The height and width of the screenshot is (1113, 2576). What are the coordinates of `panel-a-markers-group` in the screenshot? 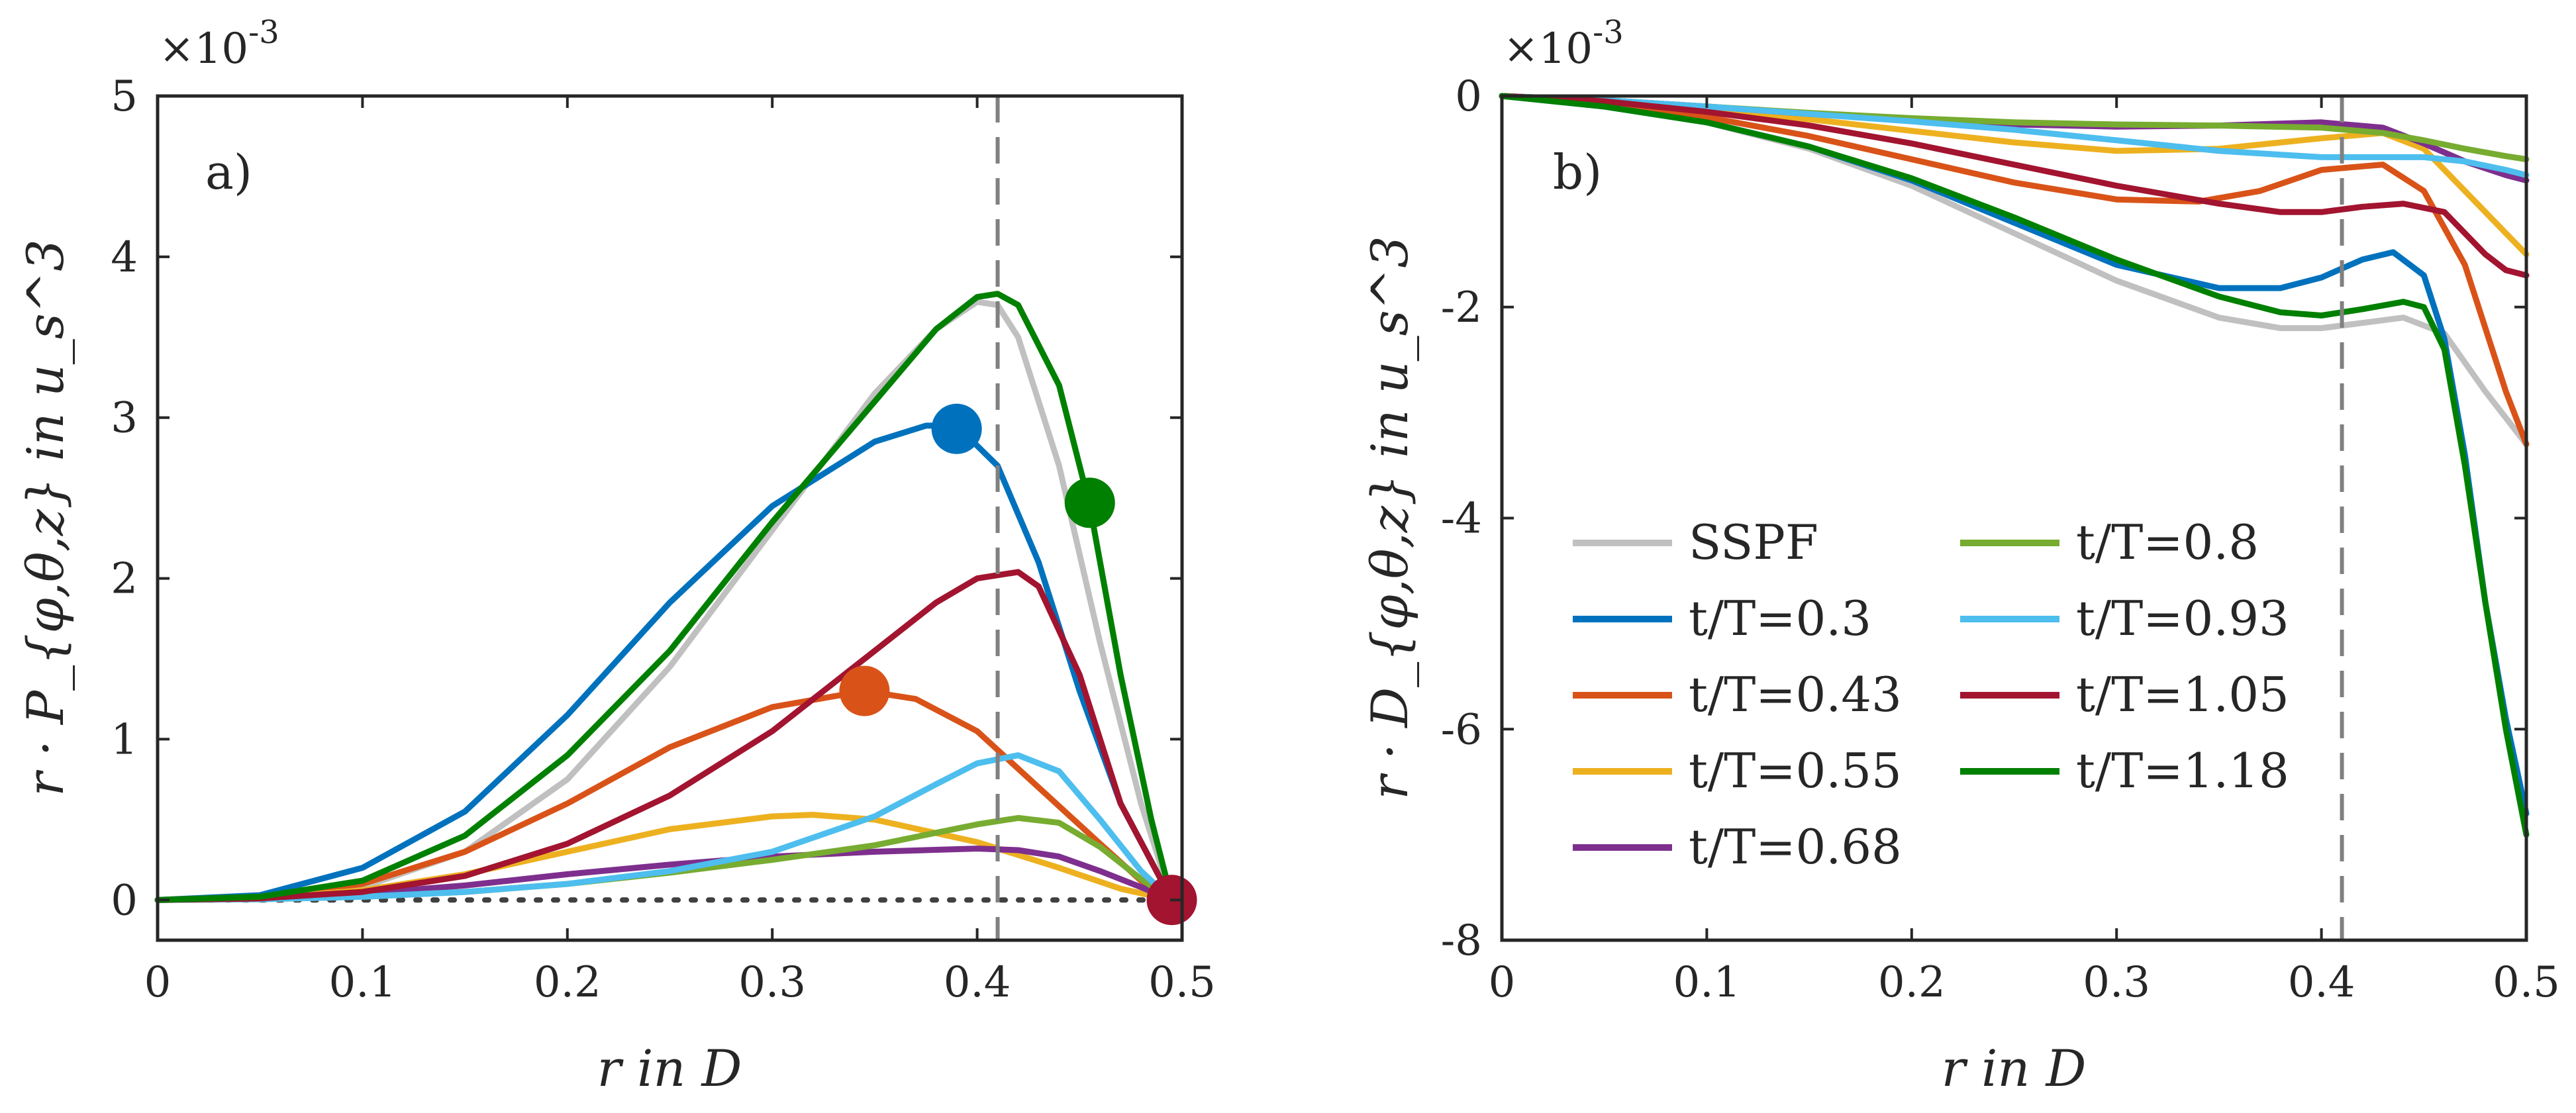 It's located at (1018, 664).